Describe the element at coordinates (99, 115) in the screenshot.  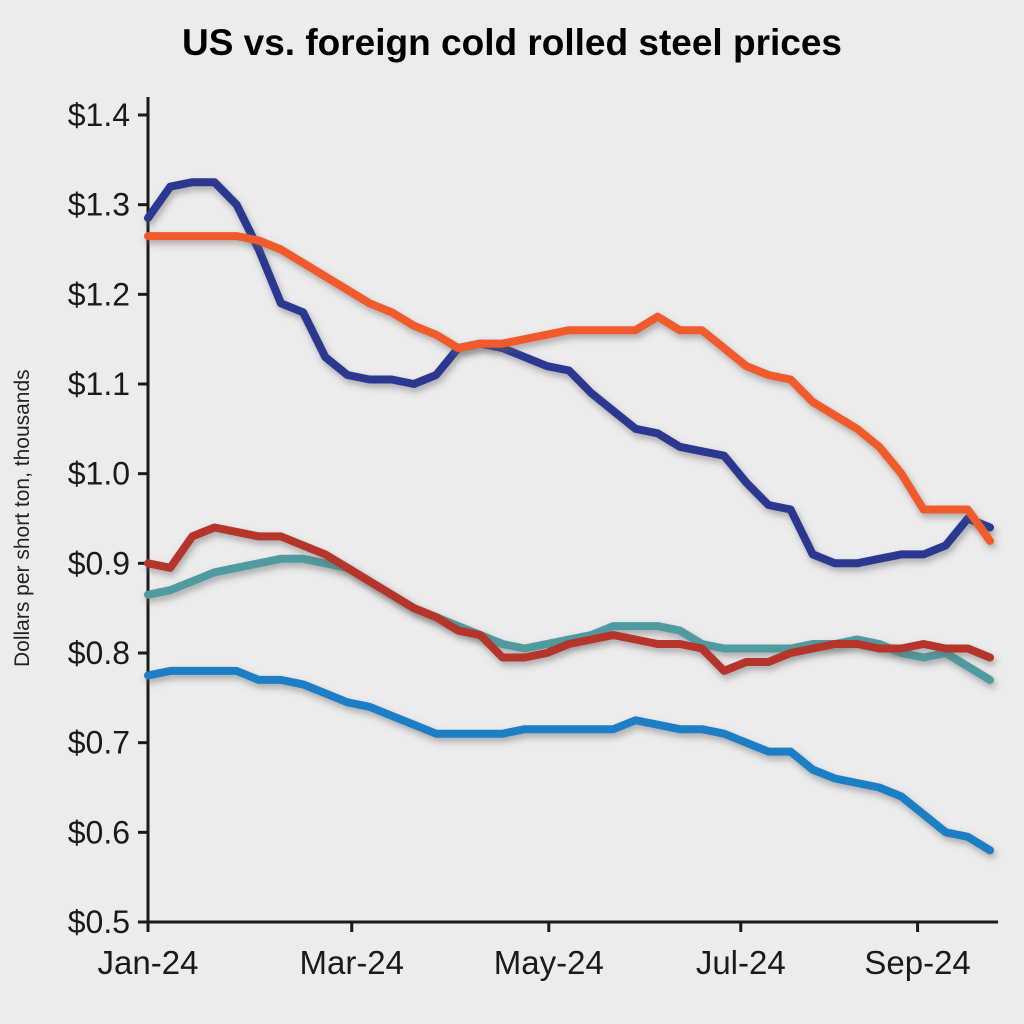
I see `y-tick-label: $1.4` at that location.